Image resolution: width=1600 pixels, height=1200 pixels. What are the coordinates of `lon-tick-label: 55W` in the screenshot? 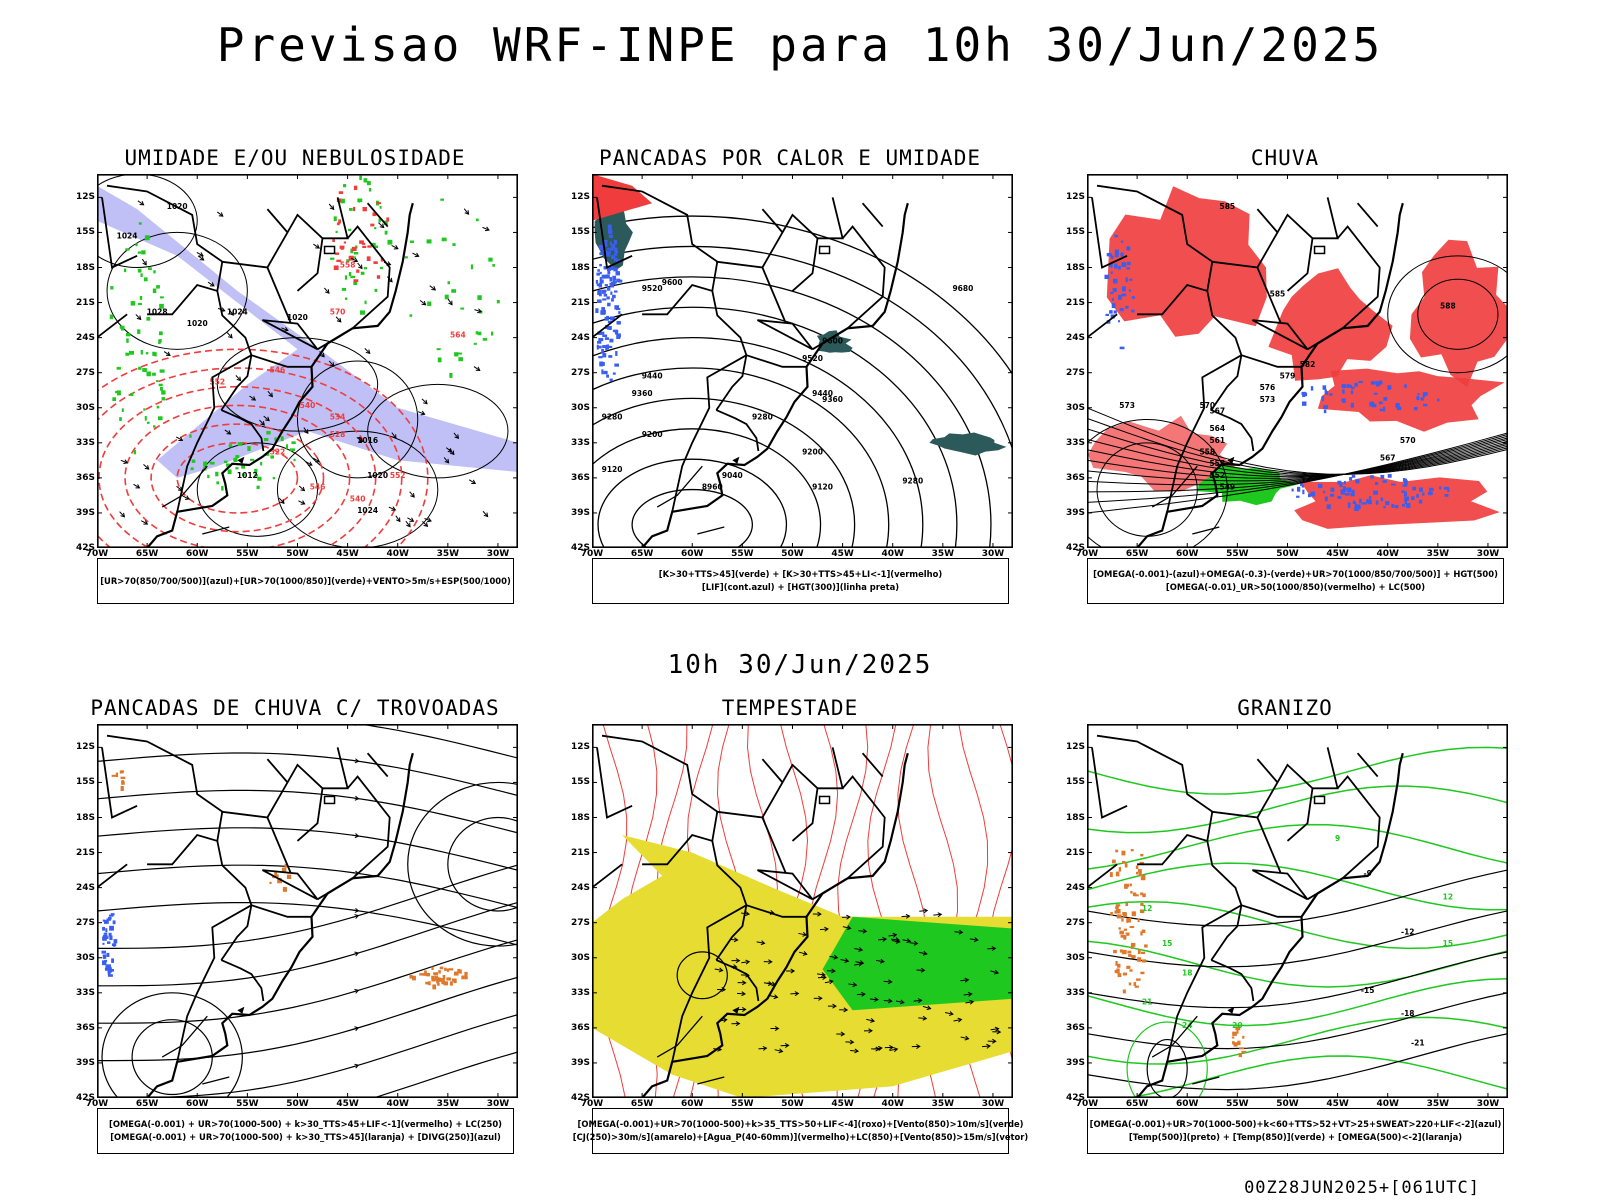 It's located at (1237, 1104).